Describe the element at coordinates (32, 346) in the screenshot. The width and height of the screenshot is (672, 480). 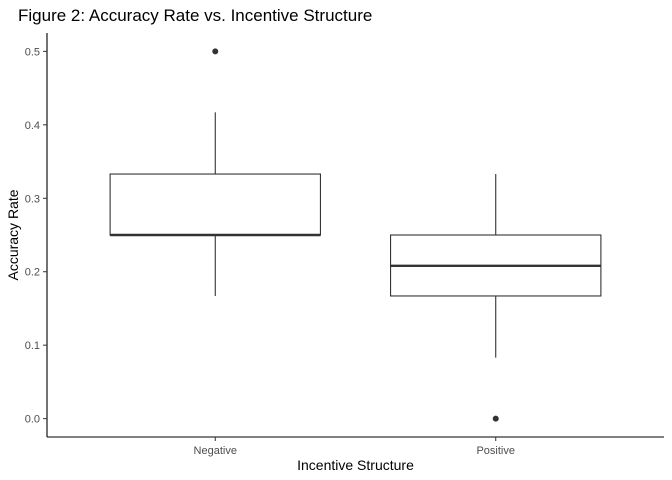
I see `y-tick-label: 0.1` at that location.